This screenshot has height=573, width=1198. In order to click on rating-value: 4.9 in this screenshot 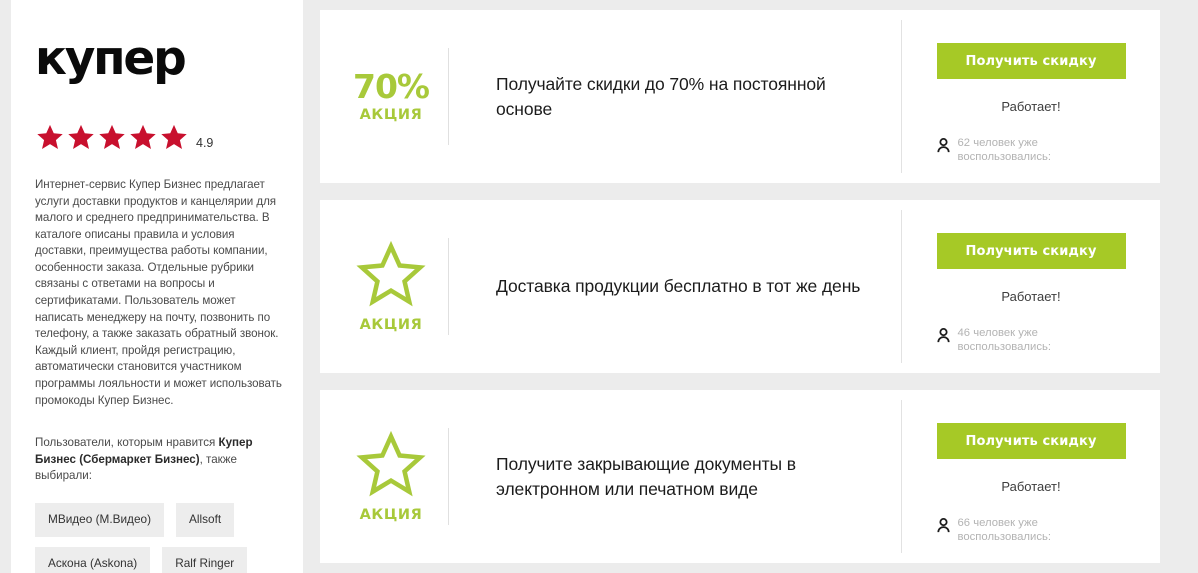, I will do `click(205, 142)`.